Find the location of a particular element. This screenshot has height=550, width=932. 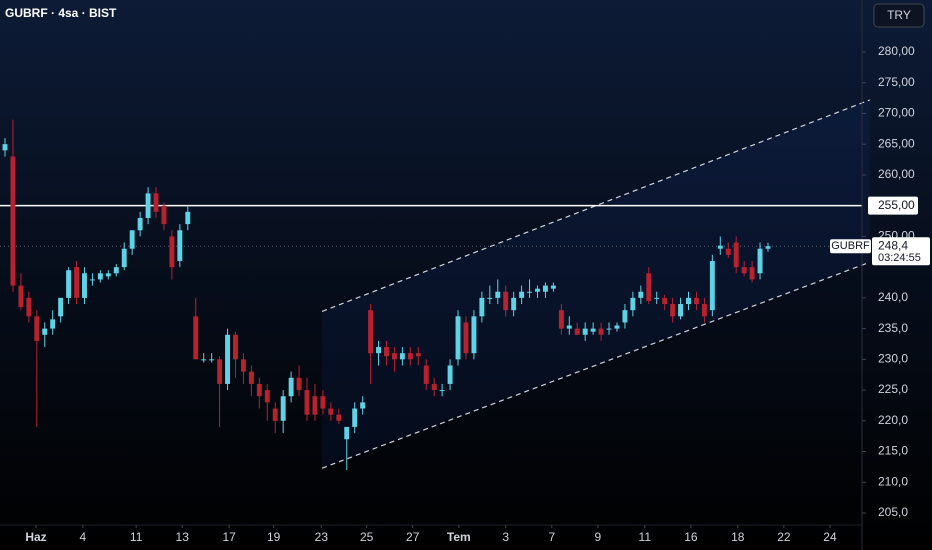

chart-title: GUBRF · 4sa · BIST is located at coordinates (61, 13).